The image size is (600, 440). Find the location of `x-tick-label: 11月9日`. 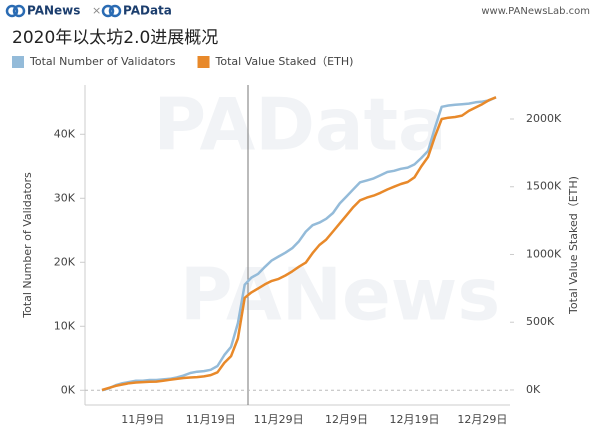

x-tick-label: 11月9日 is located at coordinates (142, 419).